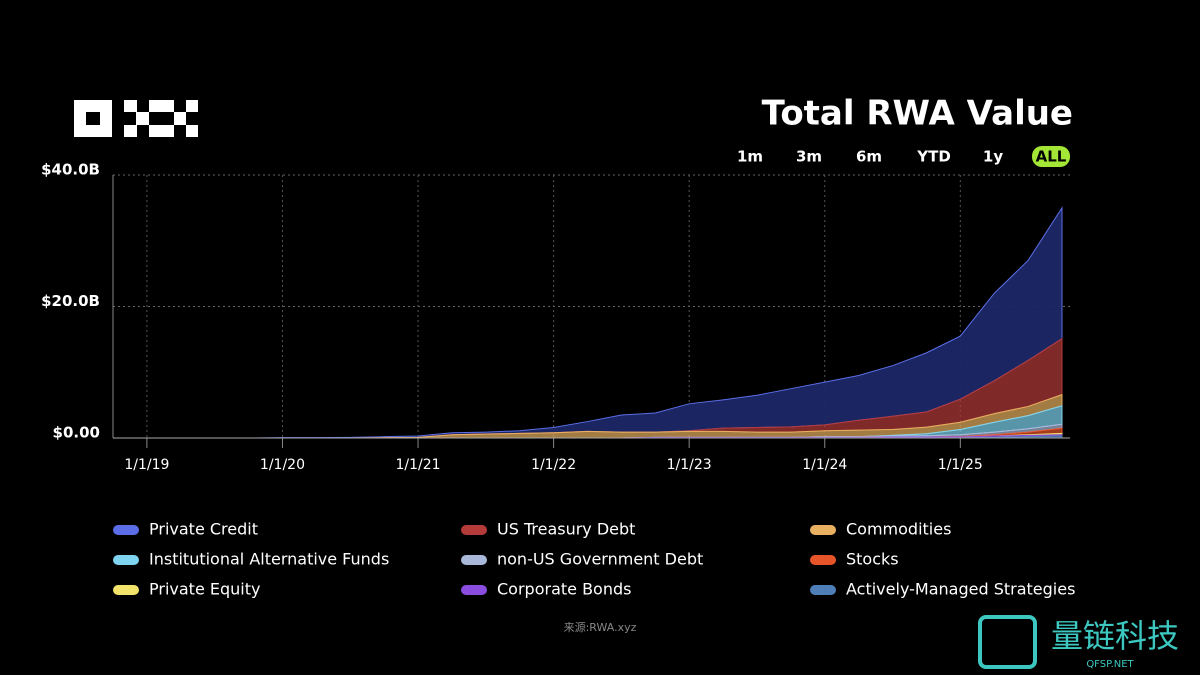 The width and height of the screenshot is (1200, 675). Describe the element at coordinates (933, 157) in the screenshot. I see `range-button: YTD` at that location.